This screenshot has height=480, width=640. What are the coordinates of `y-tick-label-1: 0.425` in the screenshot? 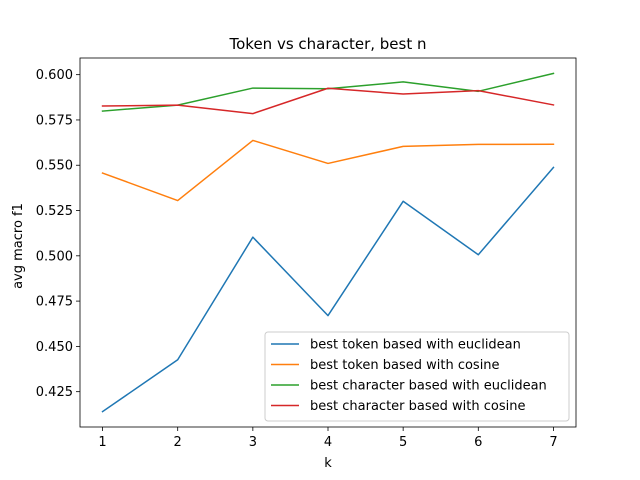 It's located at (54, 392).